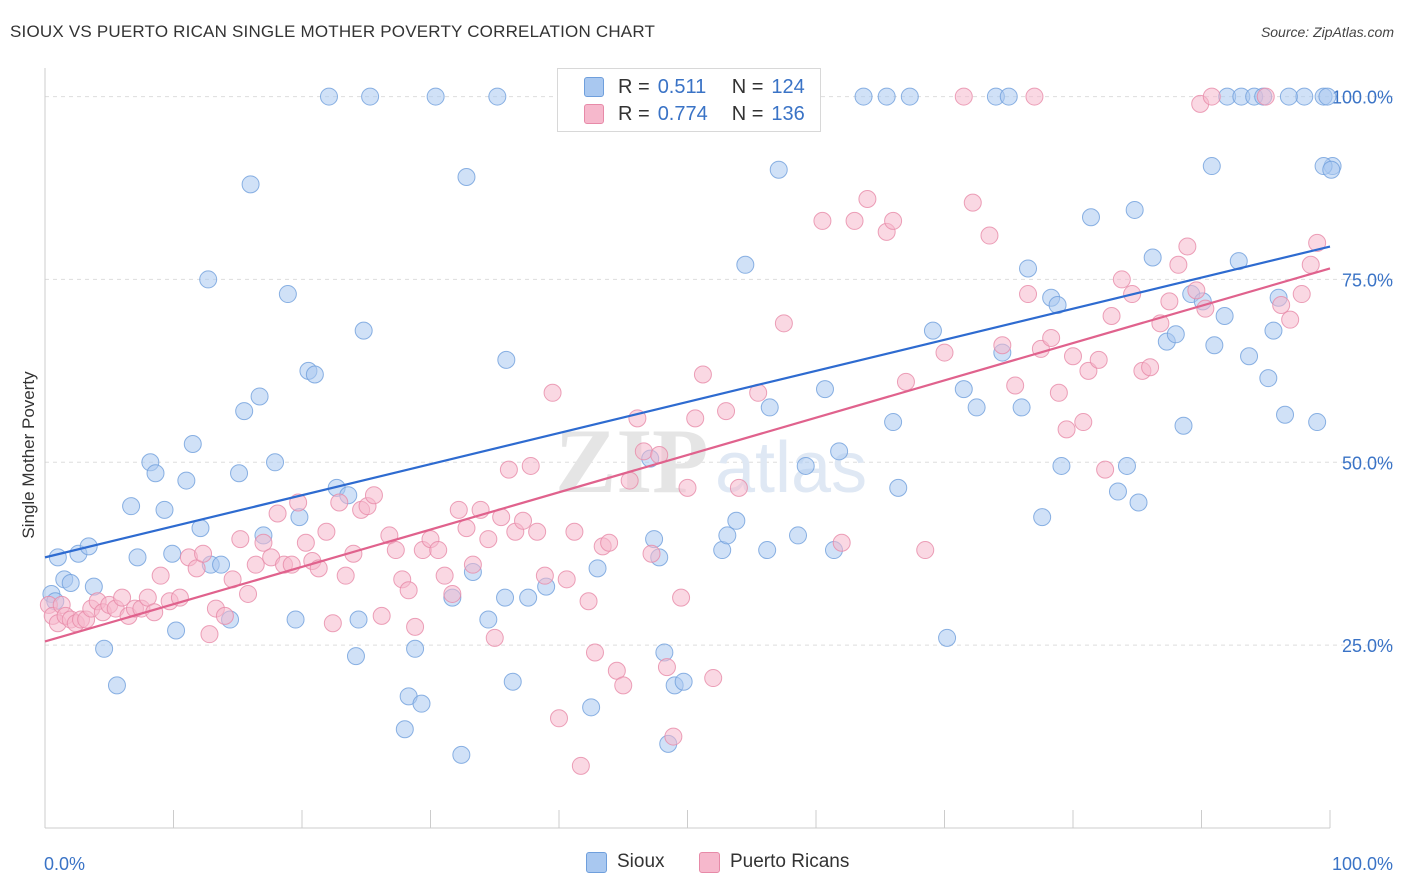  Describe the element at coordinates (625, 862) in the screenshot. I see `bottom-legend-sioux: Sioux` at that location.